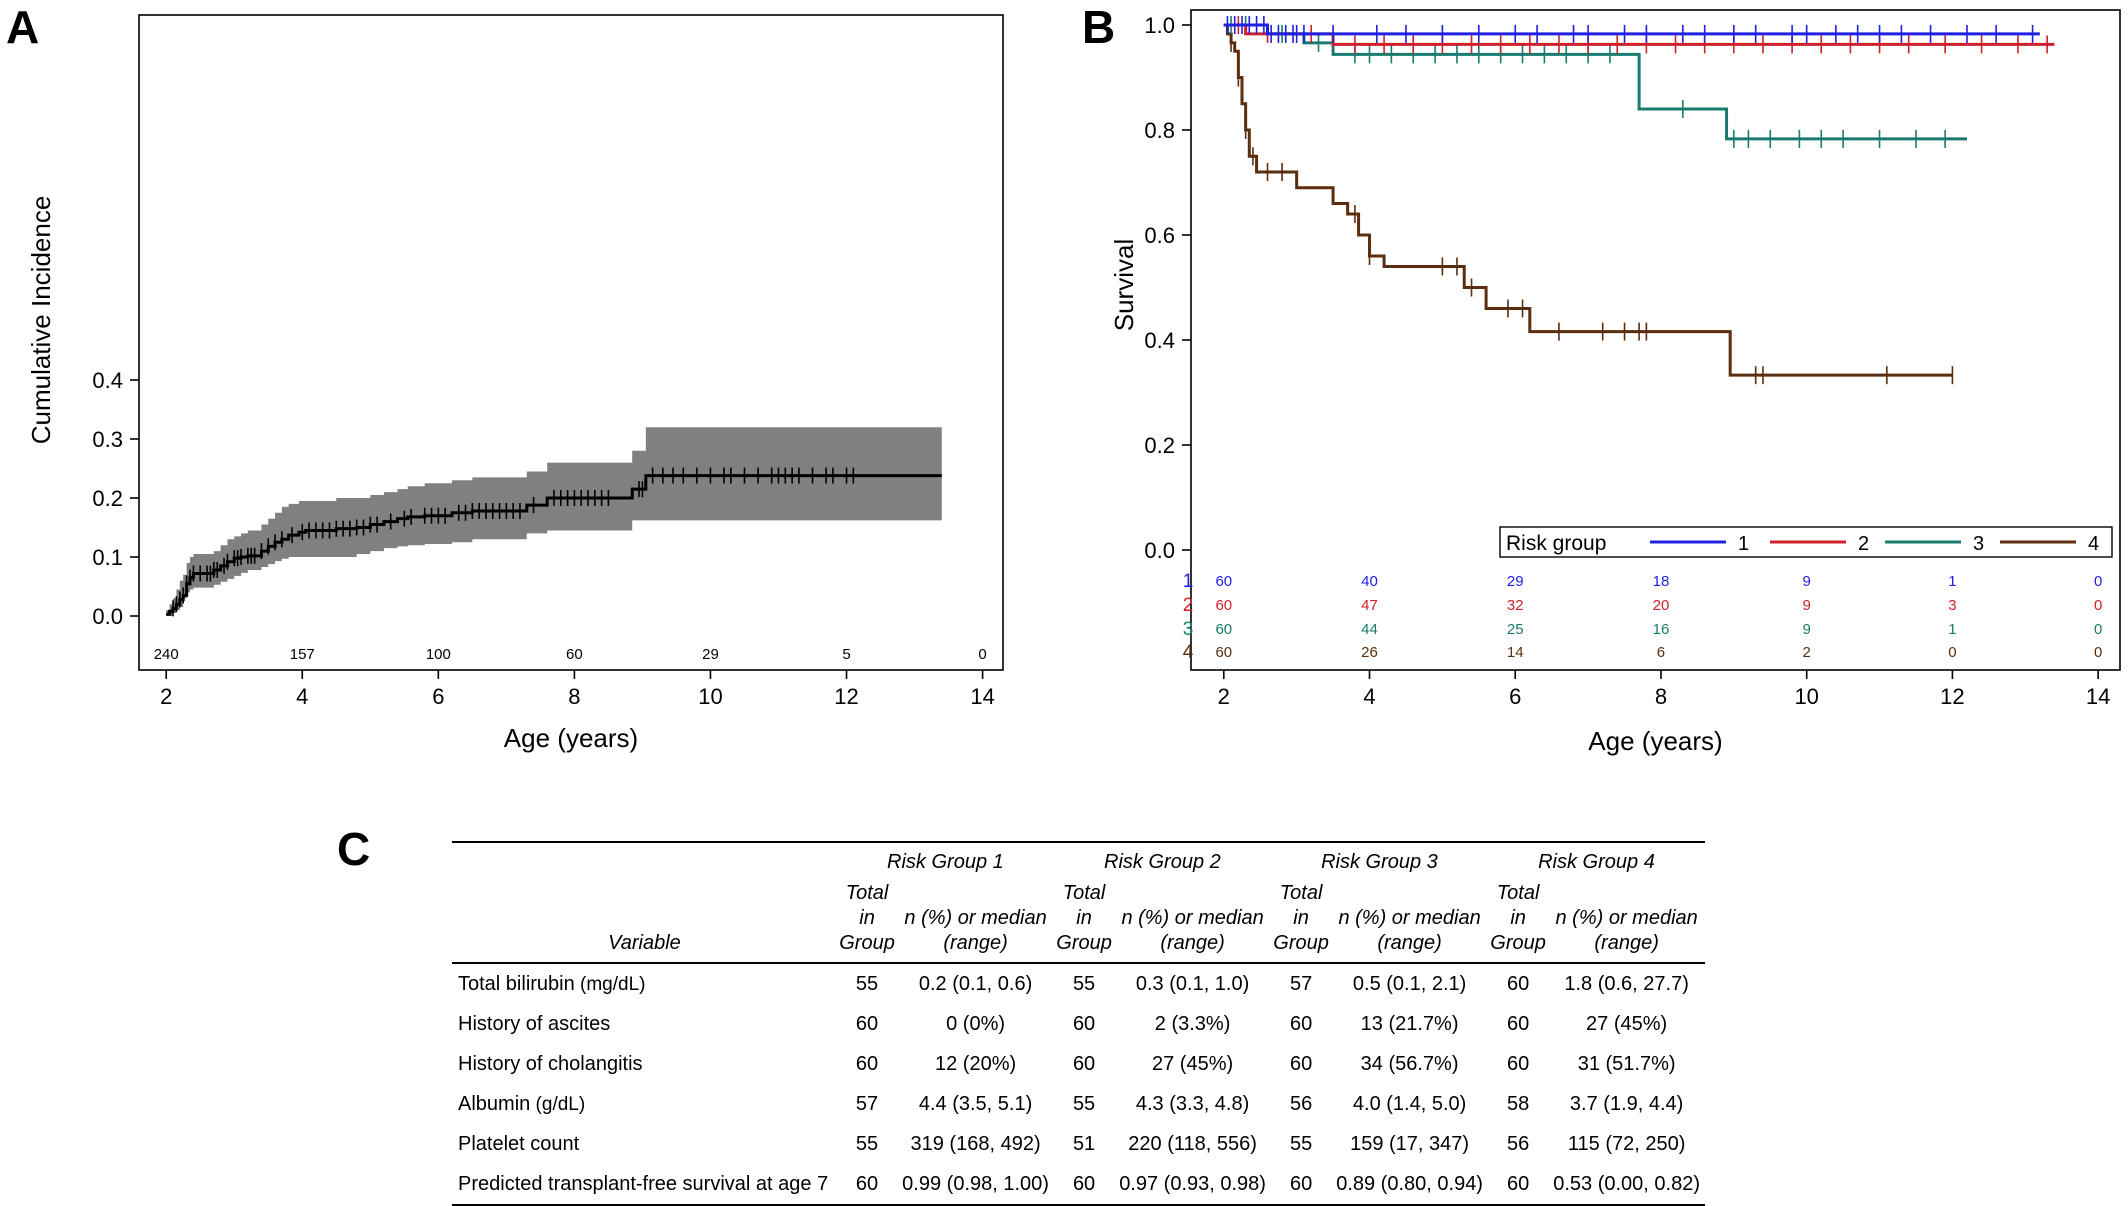  What do you see at coordinates (1124, 285) in the screenshot?
I see `y-axis-title: Survival` at bounding box center [1124, 285].